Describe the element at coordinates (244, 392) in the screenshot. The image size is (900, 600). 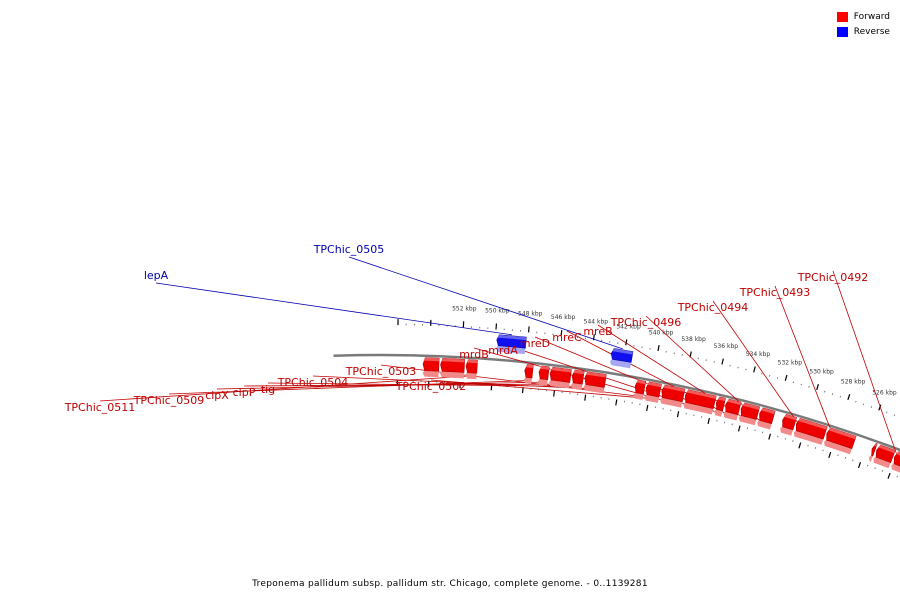
I see `gene-label-clpp: clpP` at that location.